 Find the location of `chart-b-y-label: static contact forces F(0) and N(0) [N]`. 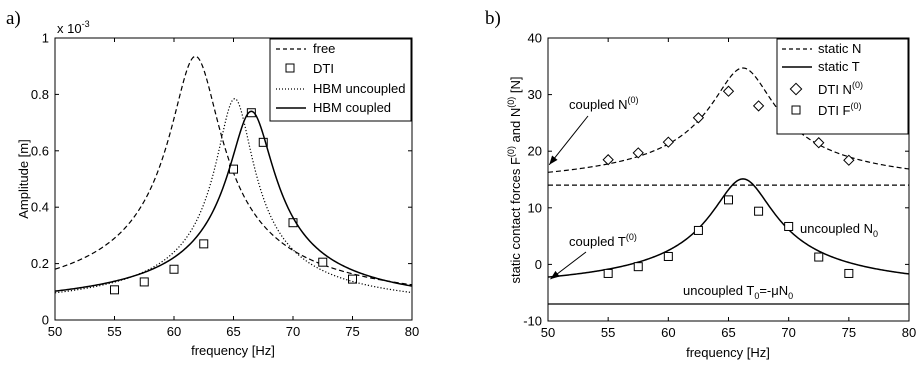

chart-b-y-label: static contact forces F(0) and N(0) [N] is located at coordinates (514, 180).